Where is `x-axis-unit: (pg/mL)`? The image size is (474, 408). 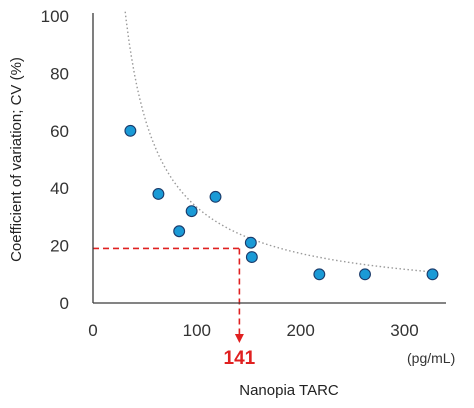
x-axis-unit: (pg/mL) is located at coordinates (431, 358).